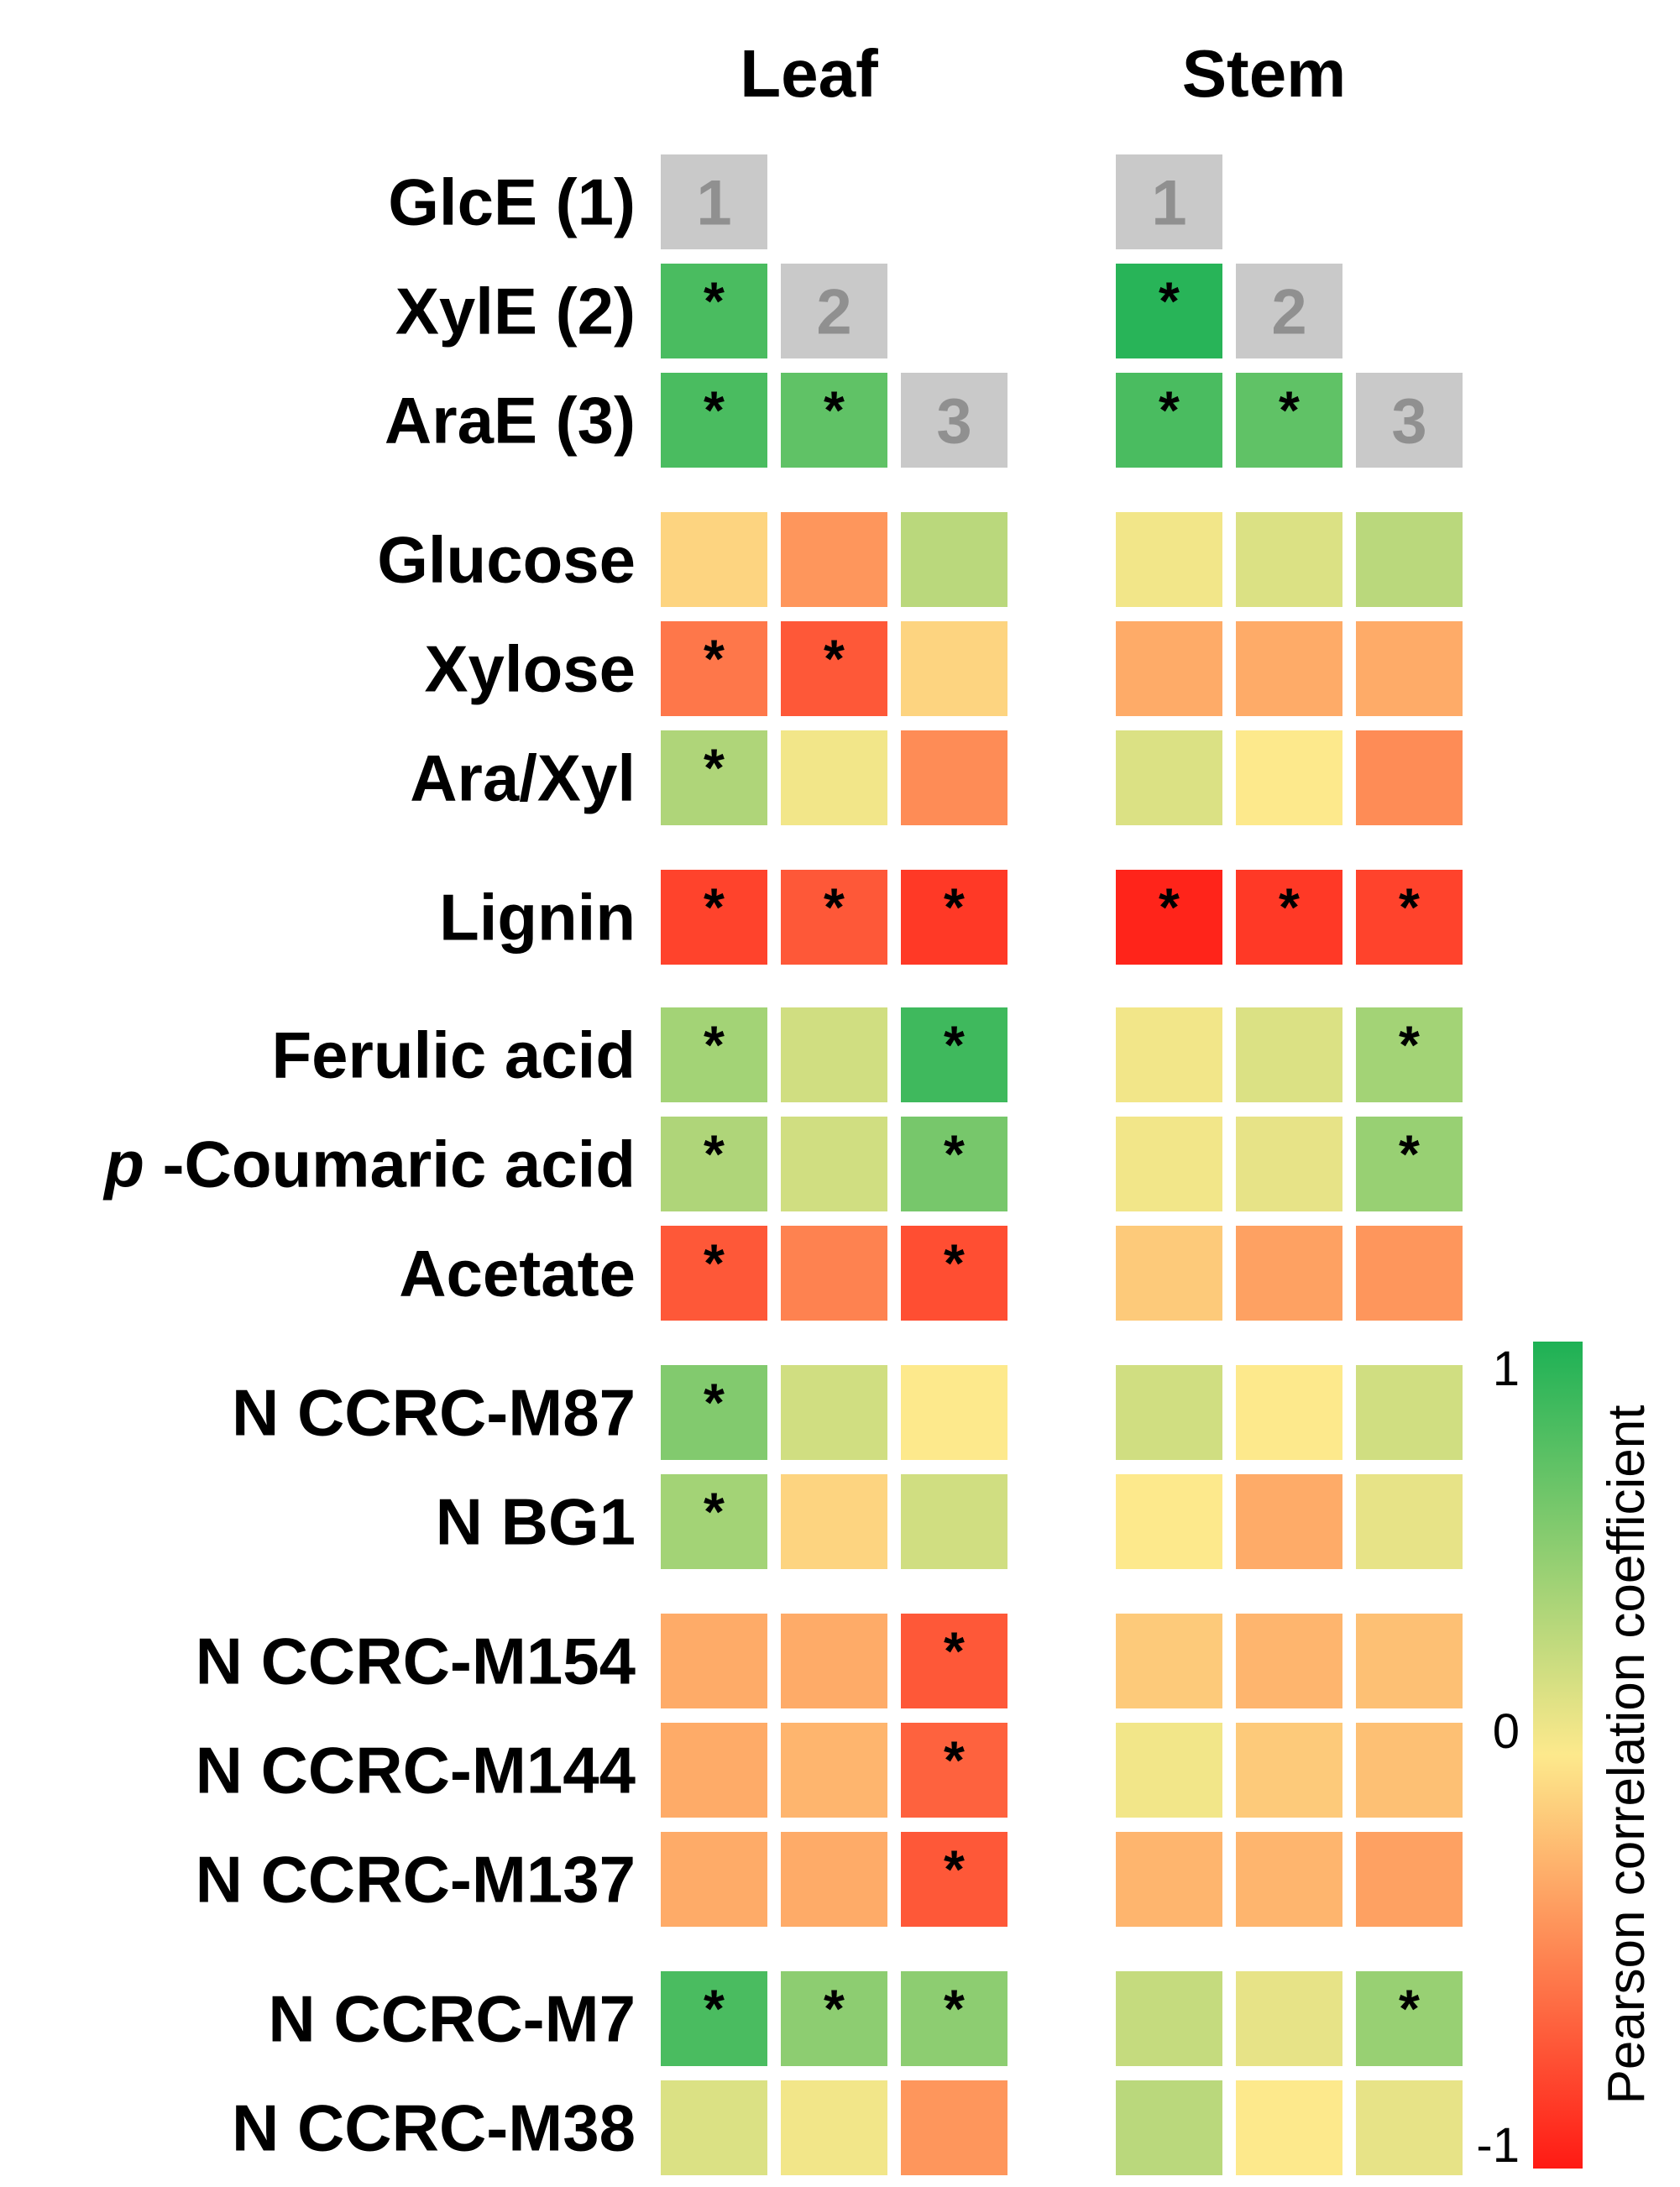  What do you see at coordinates (536, 1522) in the screenshot?
I see `row-label: N BG1` at bounding box center [536, 1522].